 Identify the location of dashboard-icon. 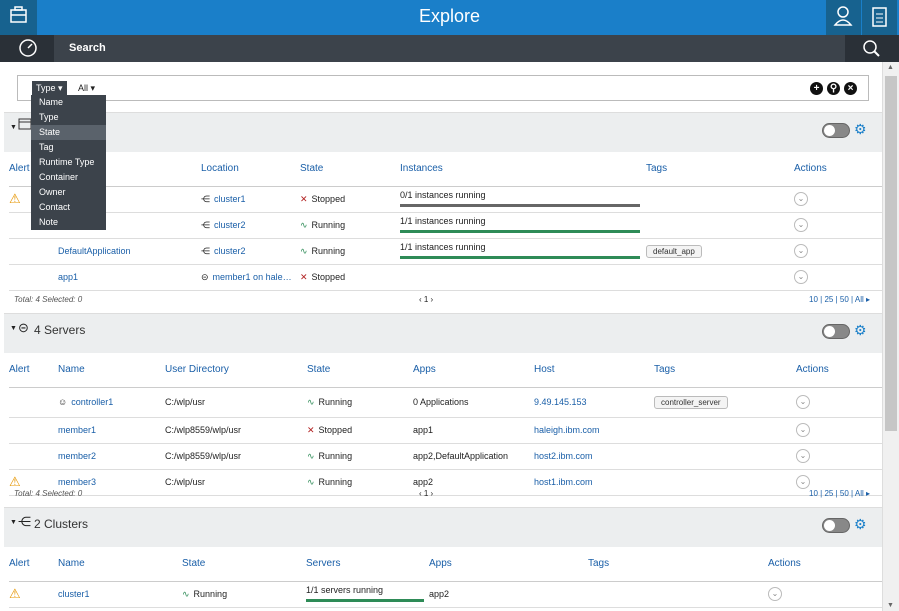
(27, 48).